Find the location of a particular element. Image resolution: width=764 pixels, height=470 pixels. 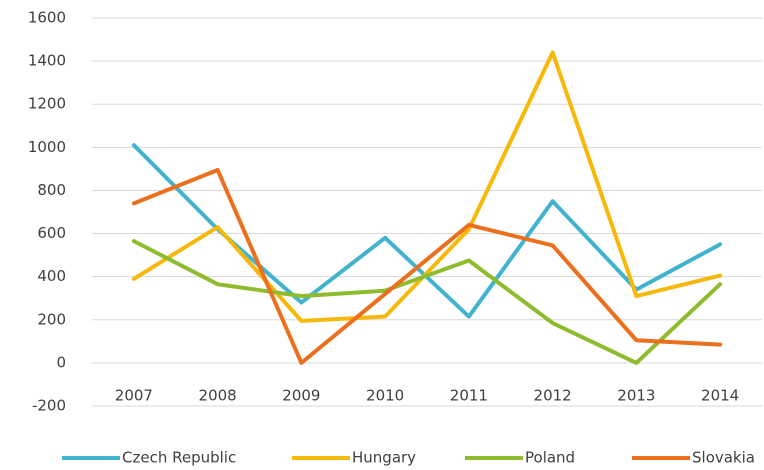

y-tick-label: 400 is located at coordinates (51, 276).